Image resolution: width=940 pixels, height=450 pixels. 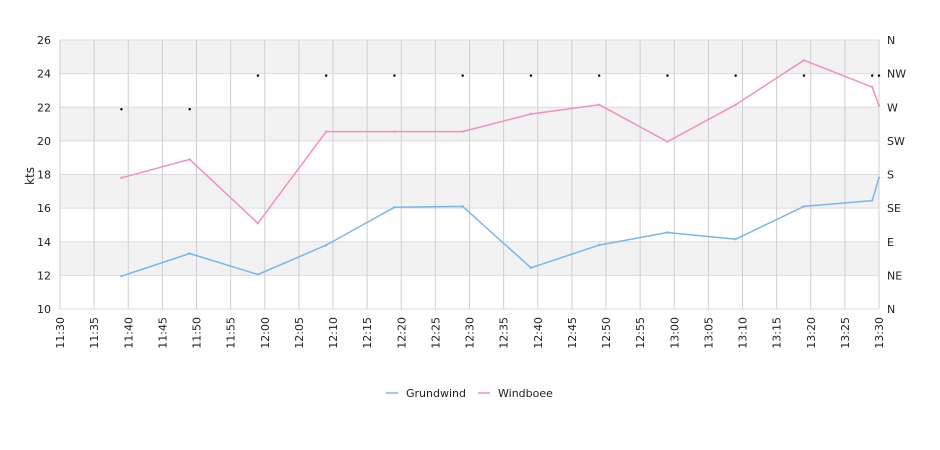 What do you see at coordinates (538, 333) in the screenshot?
I see `x-tick-label: 12:40` at bounding box center [538, 333].